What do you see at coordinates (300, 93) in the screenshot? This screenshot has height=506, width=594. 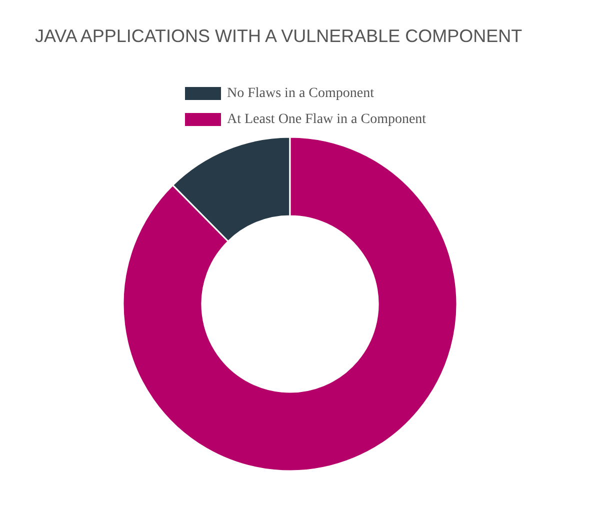 I see `legend-label: No Flaws in a Component` at bounding box center [300, 93].